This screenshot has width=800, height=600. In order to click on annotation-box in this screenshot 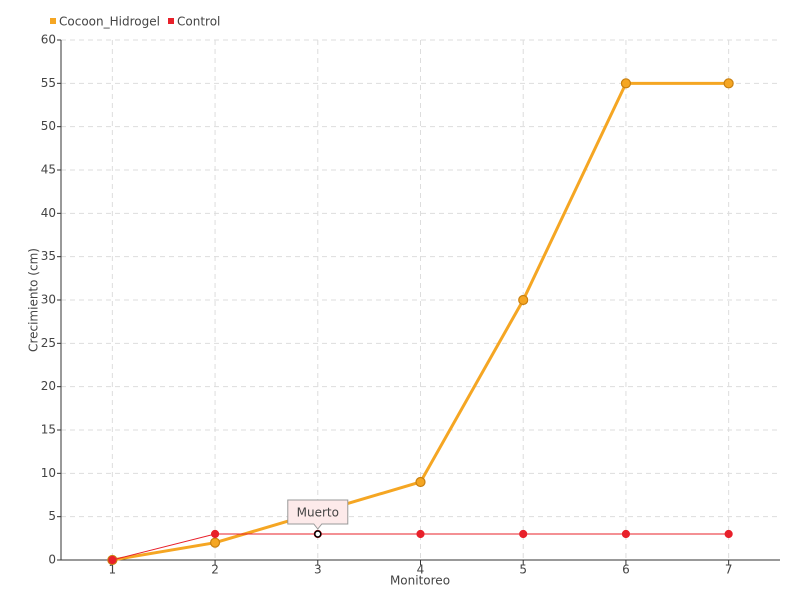, I will do `click(318, 514)`.